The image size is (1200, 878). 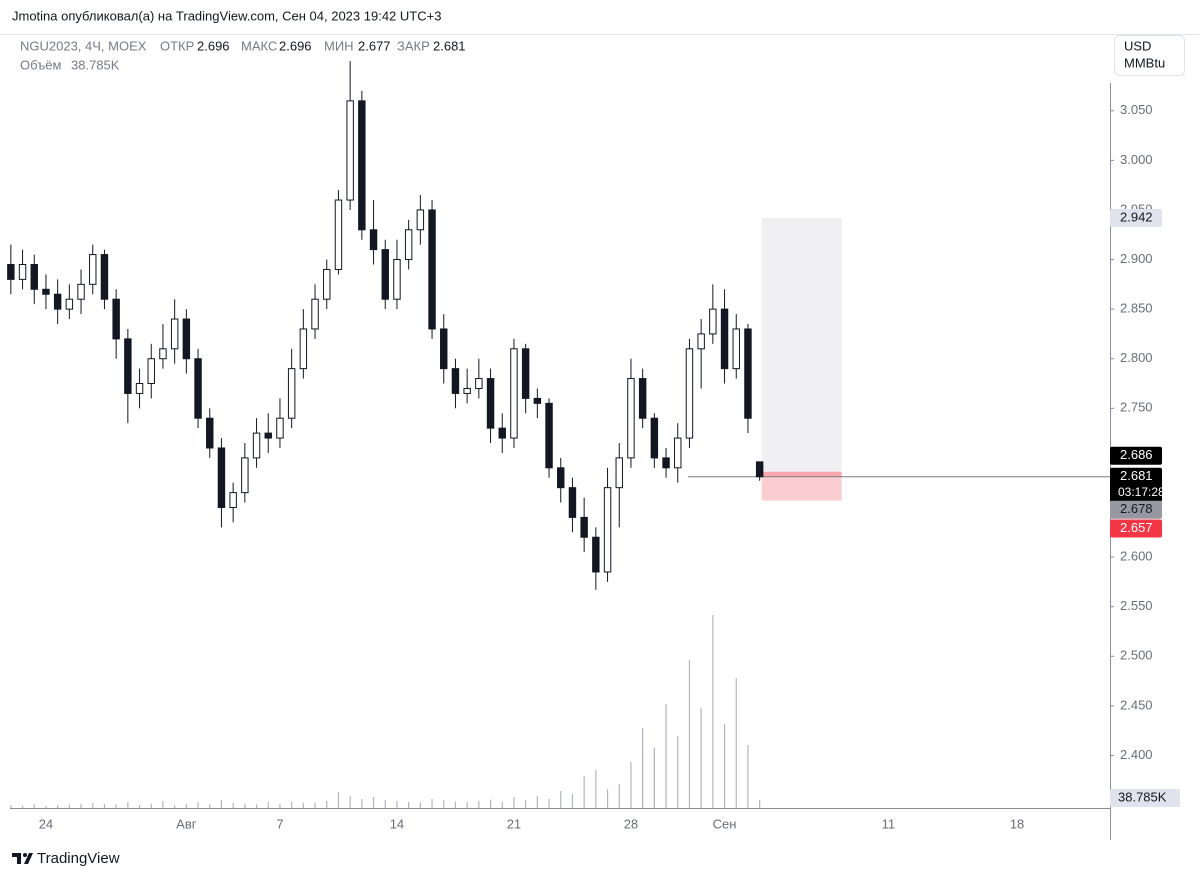 What do you see at coordinates (1136, 407) in the screenshot?
I see `y-tick-label: 2.750` at bounding box center [1136, 407].